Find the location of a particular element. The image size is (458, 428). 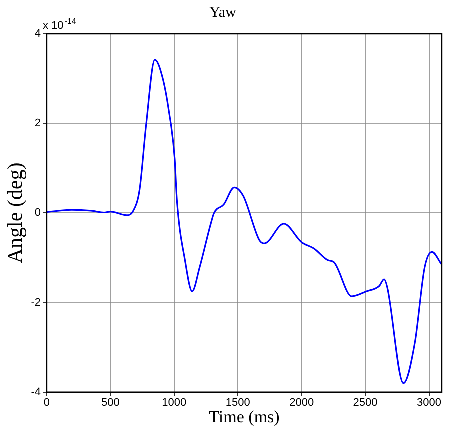

chart-title: Yaw is located at coordinates (223, 12).